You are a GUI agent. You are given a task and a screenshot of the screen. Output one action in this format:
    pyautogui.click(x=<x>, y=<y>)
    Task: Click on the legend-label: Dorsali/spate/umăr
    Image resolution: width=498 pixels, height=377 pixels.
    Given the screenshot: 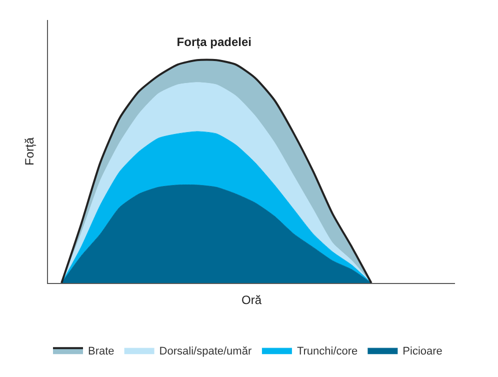 What is the action you would take?
    pyautogui.click(x=205, y=351)
    